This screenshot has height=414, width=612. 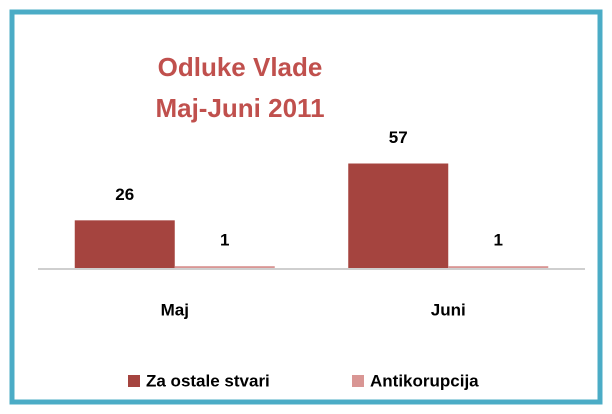 What do you see at coordinates (124, 194) in the screenshot?
I see `data-label: 26` at bounding box center [124, 194].